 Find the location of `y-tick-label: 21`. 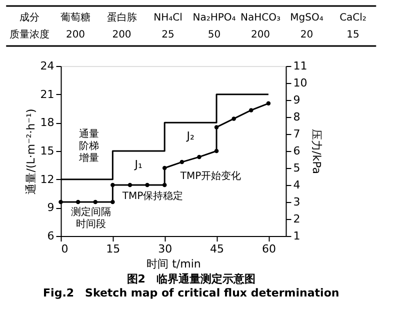

y-tick-label: 21 is located at coordinates (47, 94).